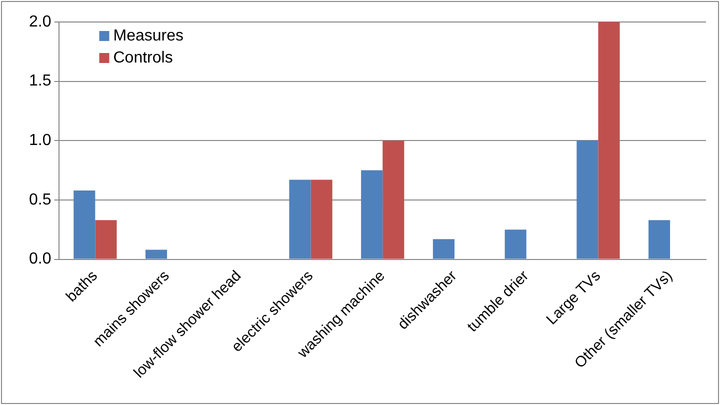 This screenshot has height=405, width=720. Describe the element at coordinates (40, 81) in the screenshot. I see `y-tick-label: 1.5` at that location.